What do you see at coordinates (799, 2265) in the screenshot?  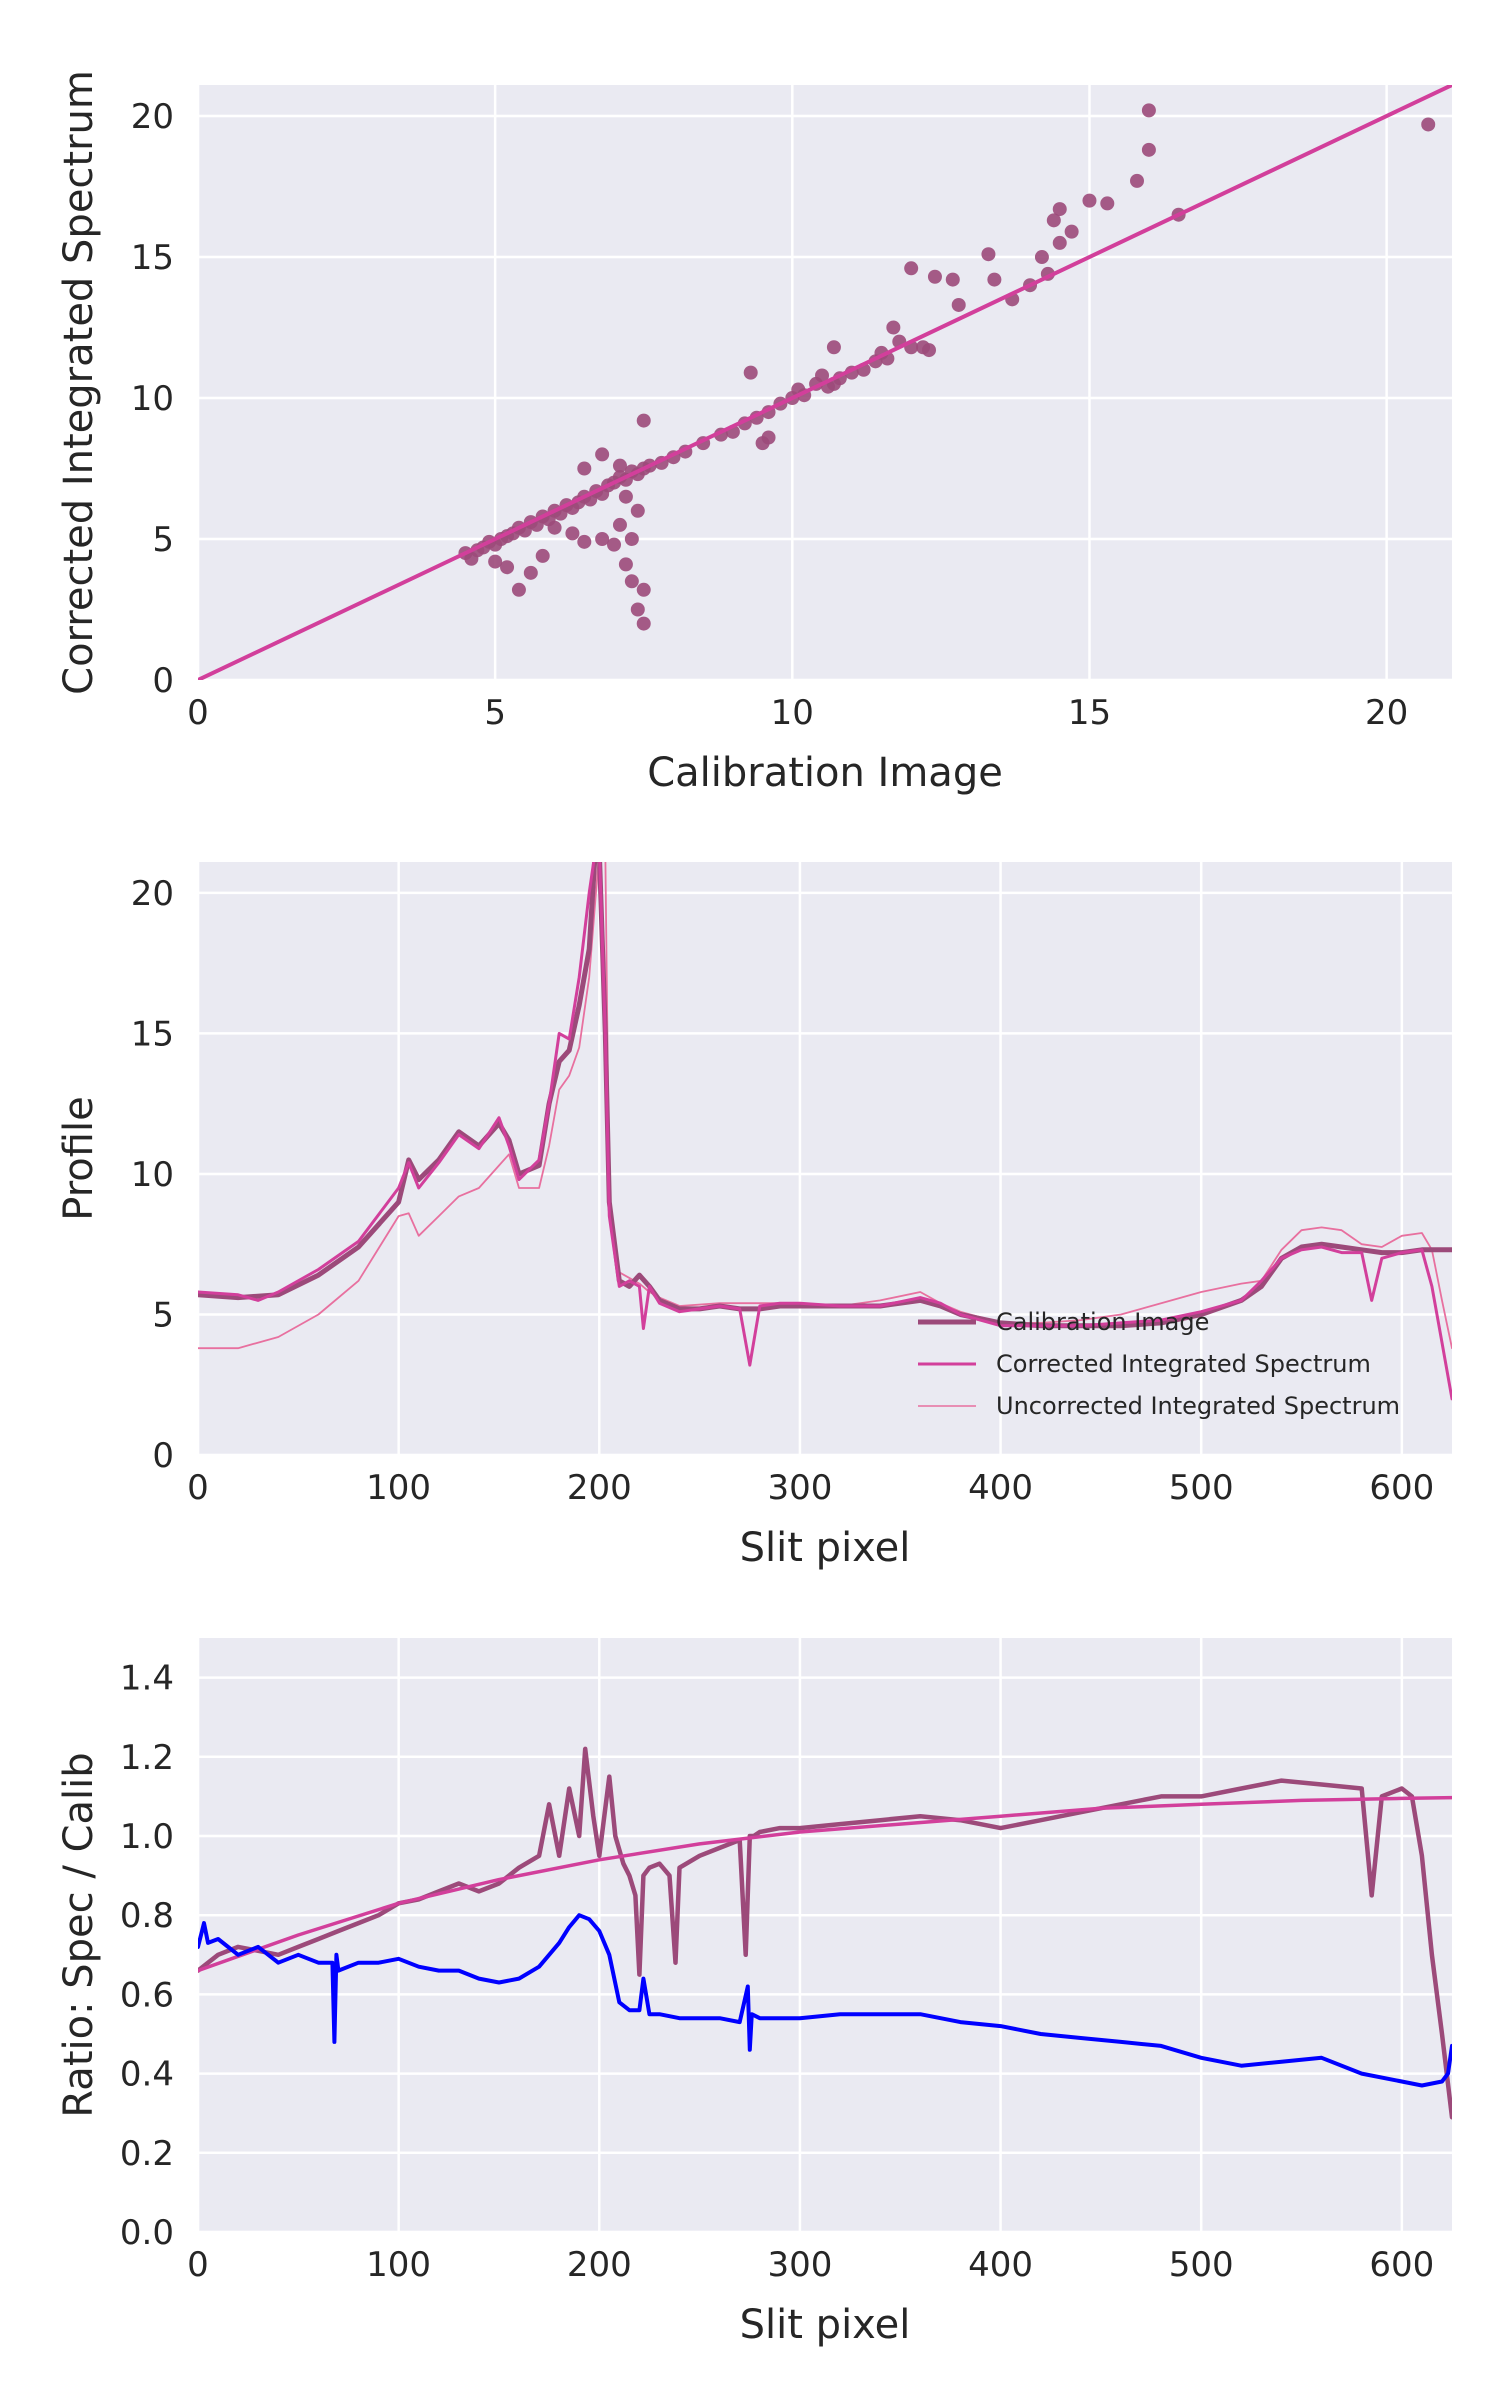 I see `x-tick-label: 300` at bounding box center [799, 2265].